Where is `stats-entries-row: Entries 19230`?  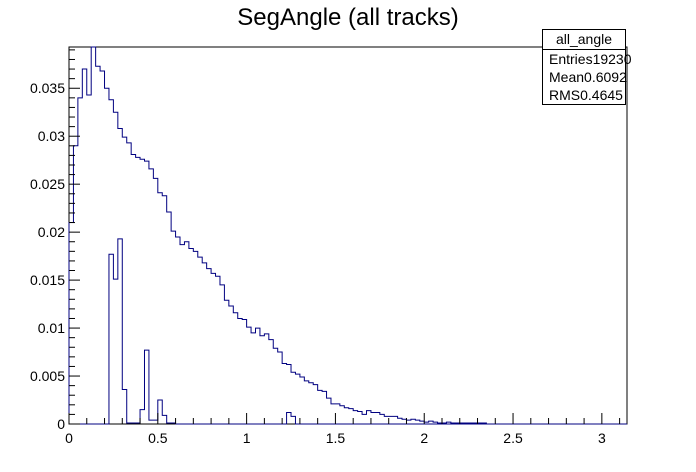
stats-entries-row: Entries 19230 is located at coordinates (587, 59).